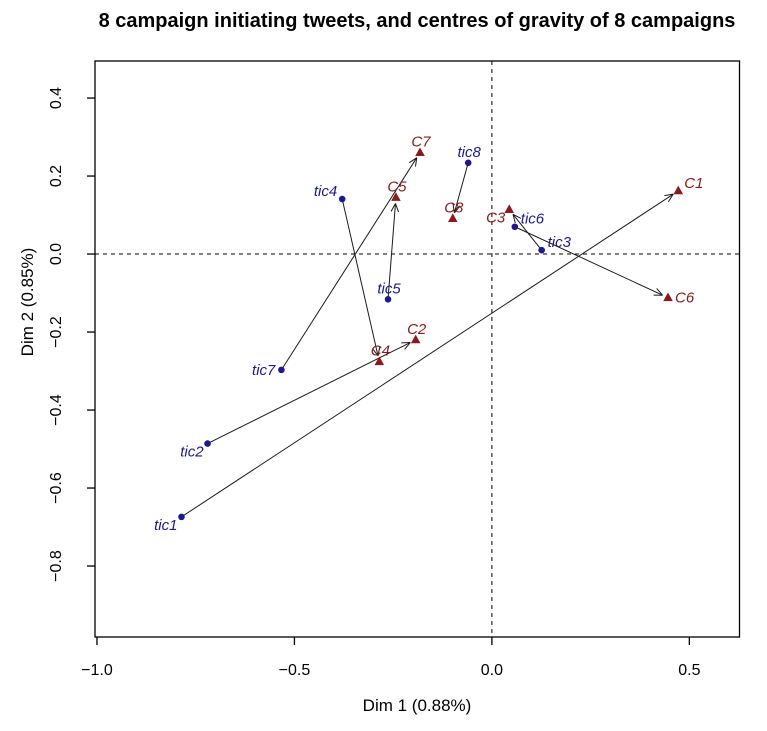 The height and width of the screenshot is (731, 767). Describe the element at coordinates (560, 242) in the screenshot. I see `point-label-tic3: tic3` at that location.